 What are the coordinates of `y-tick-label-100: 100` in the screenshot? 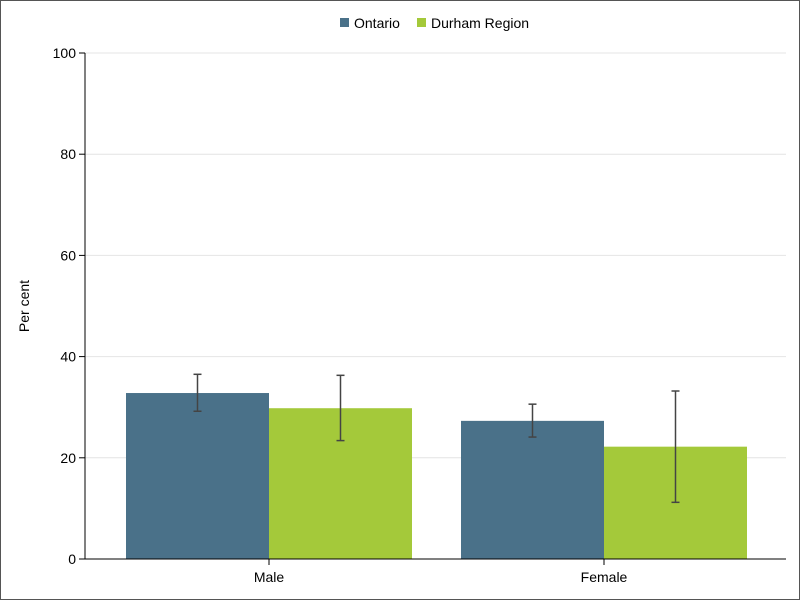 It's located at (65, 53).